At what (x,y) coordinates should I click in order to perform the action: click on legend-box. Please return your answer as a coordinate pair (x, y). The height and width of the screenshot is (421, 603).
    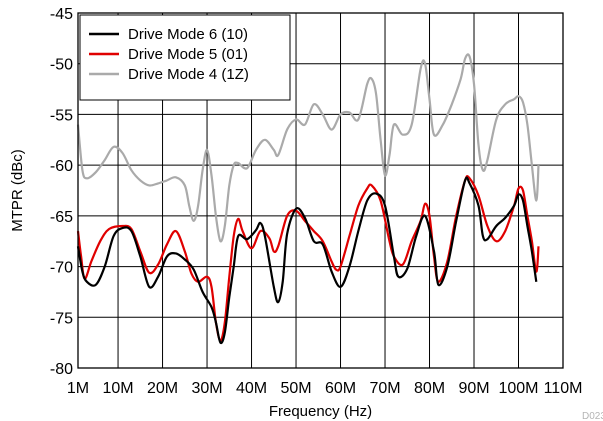
    Looking at the image, I should click on (185, 57).